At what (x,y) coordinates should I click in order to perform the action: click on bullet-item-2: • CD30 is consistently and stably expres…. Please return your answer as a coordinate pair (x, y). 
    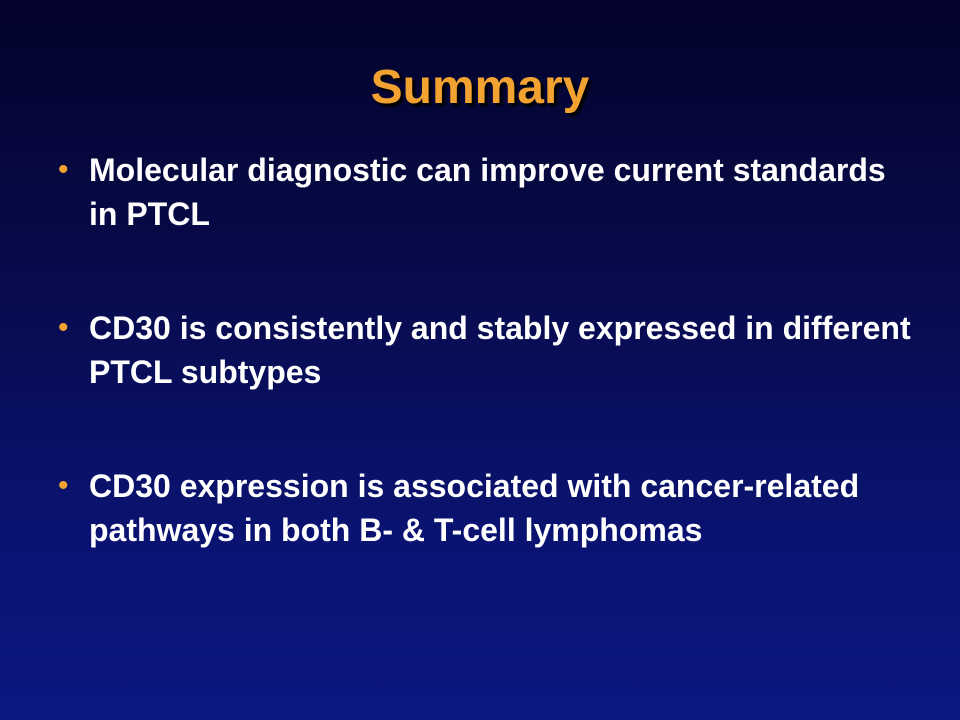
    Looking at the image, I should click on (488, 350).